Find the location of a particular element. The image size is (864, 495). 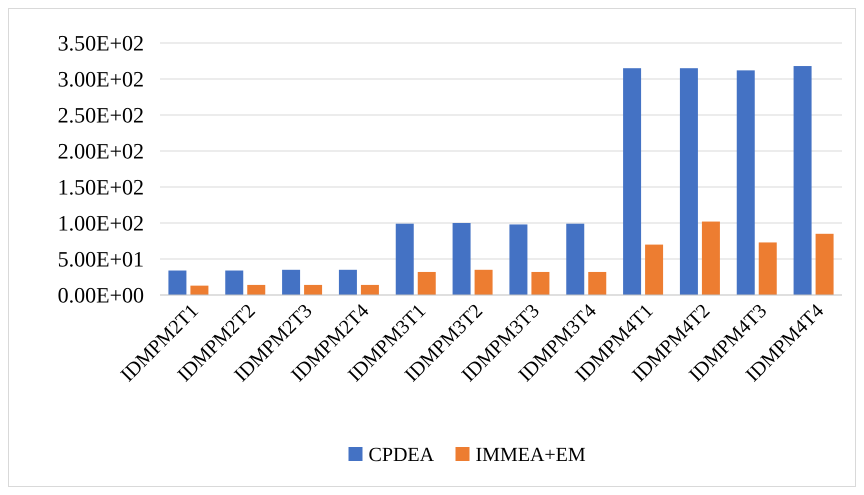

y-tick-label: 2.50E+02 is located at coordinates (101, 115).